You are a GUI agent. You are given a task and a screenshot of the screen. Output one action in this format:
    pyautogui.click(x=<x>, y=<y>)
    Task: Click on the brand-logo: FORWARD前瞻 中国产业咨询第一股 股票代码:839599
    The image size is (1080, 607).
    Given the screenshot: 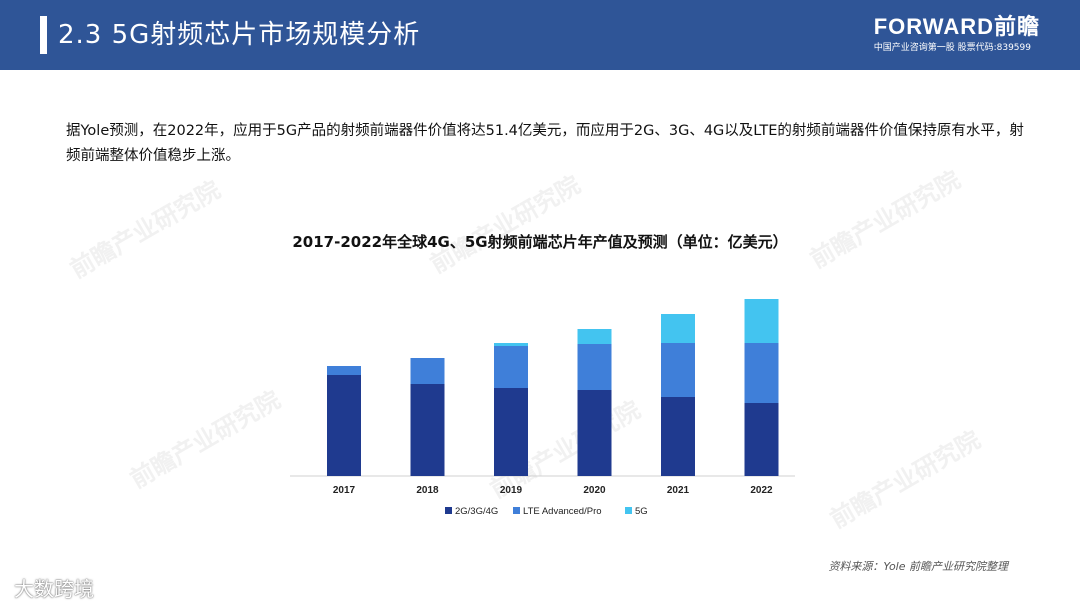 What is the action you would take?
    pyautogui.click(x=957, y=34)
    